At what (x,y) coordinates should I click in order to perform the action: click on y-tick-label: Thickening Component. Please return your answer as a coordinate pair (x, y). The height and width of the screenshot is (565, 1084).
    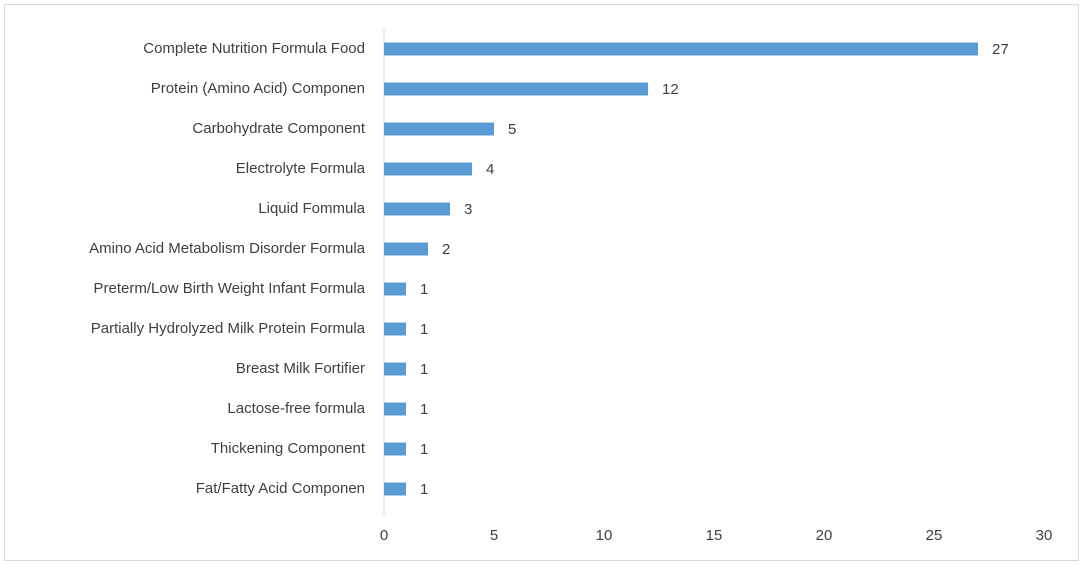
    Looking at the image, I should click on (288, 448).